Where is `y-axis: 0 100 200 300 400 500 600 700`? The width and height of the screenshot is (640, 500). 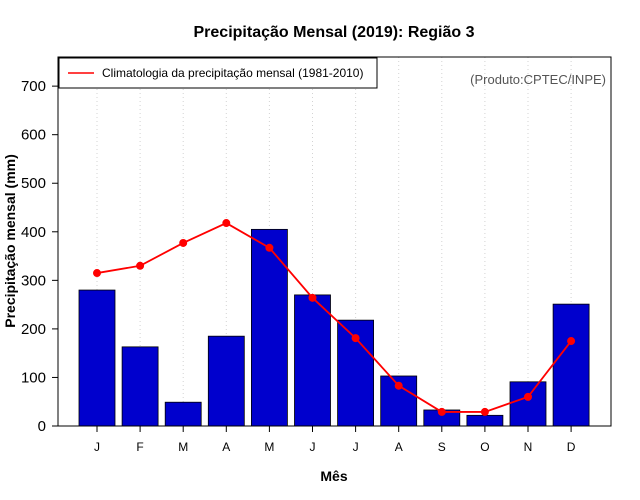 y-axis: 0 100 200 300 400 500 600 700 is located at coordinates (39, 256).